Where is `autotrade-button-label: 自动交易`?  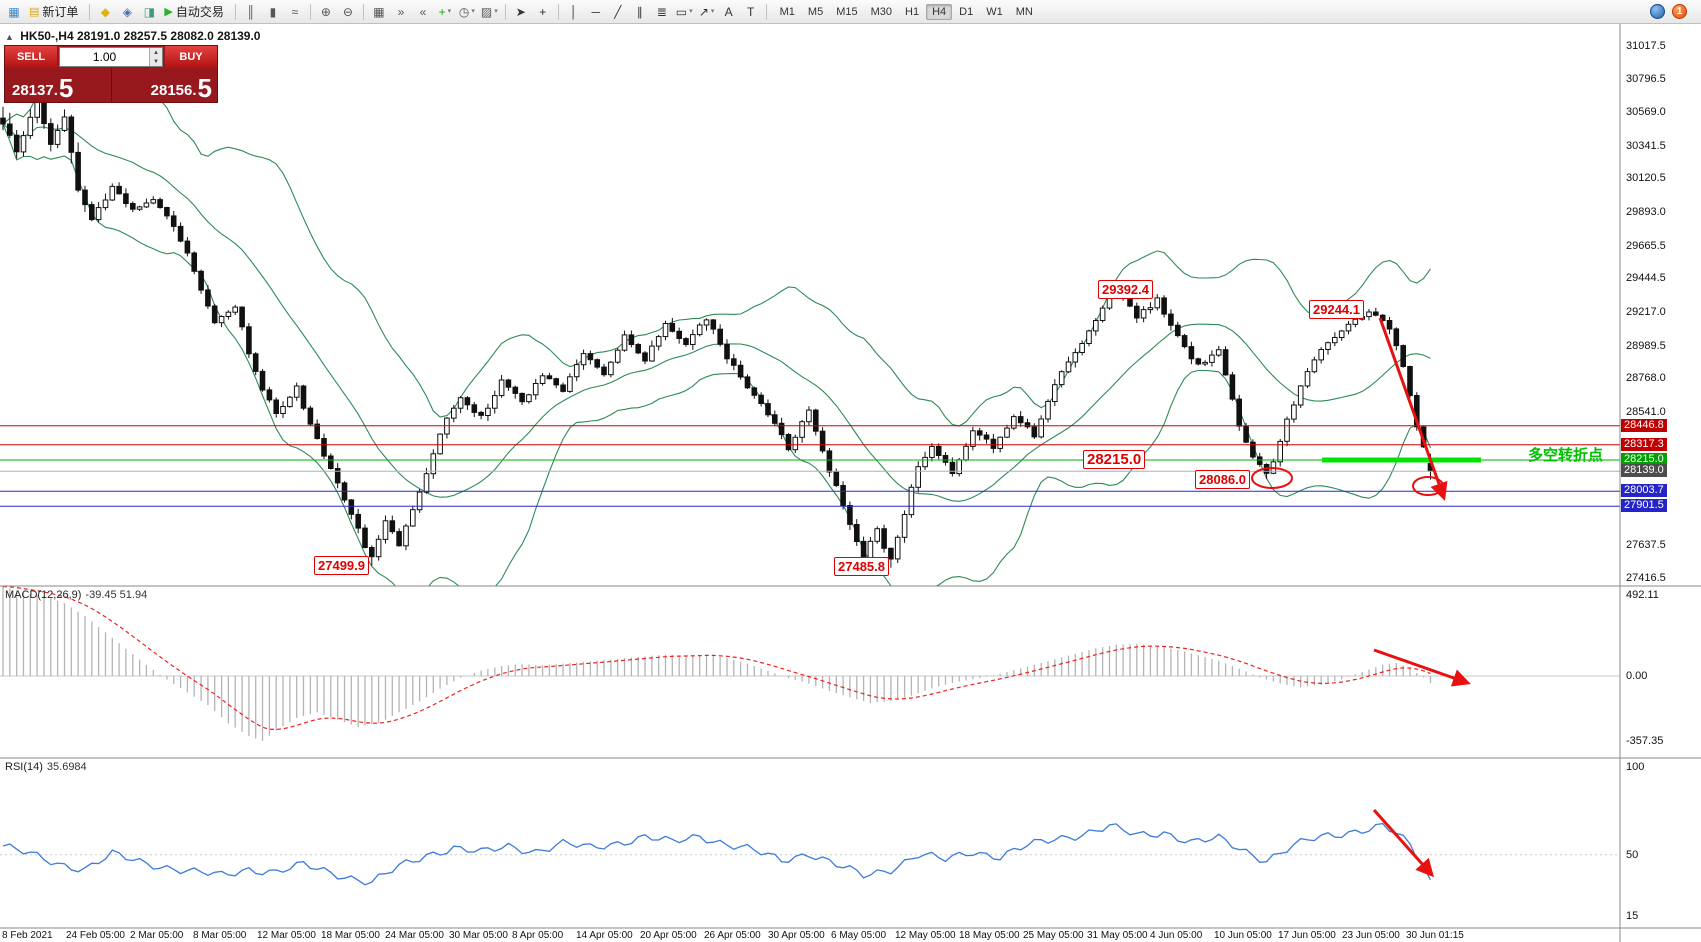 autotrade-button-label: 自动交易 is located at coordinates (199, 12).